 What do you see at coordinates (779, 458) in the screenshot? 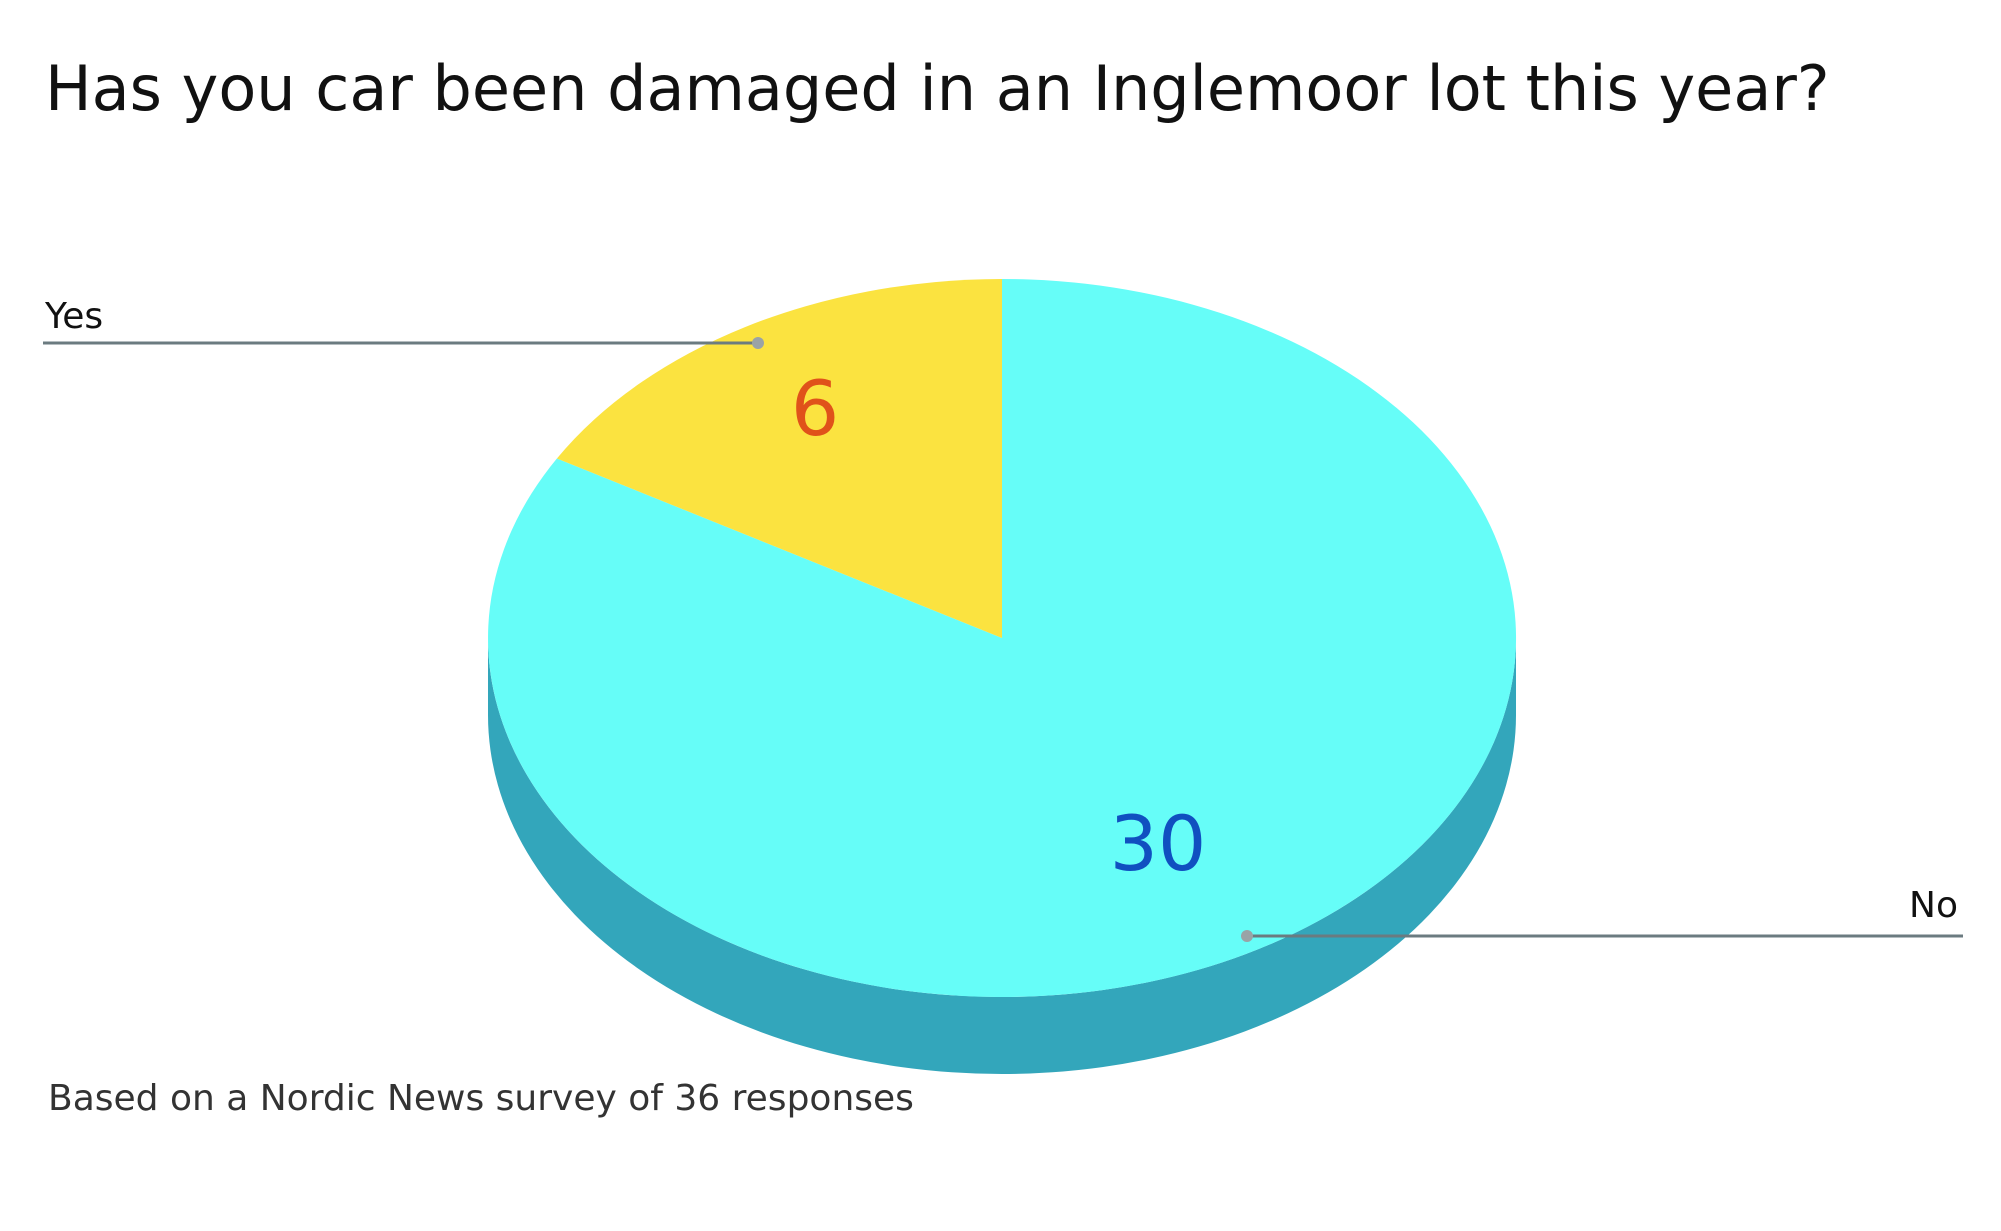
I see `pie-slice-yes` at bounding box center [779, 458].